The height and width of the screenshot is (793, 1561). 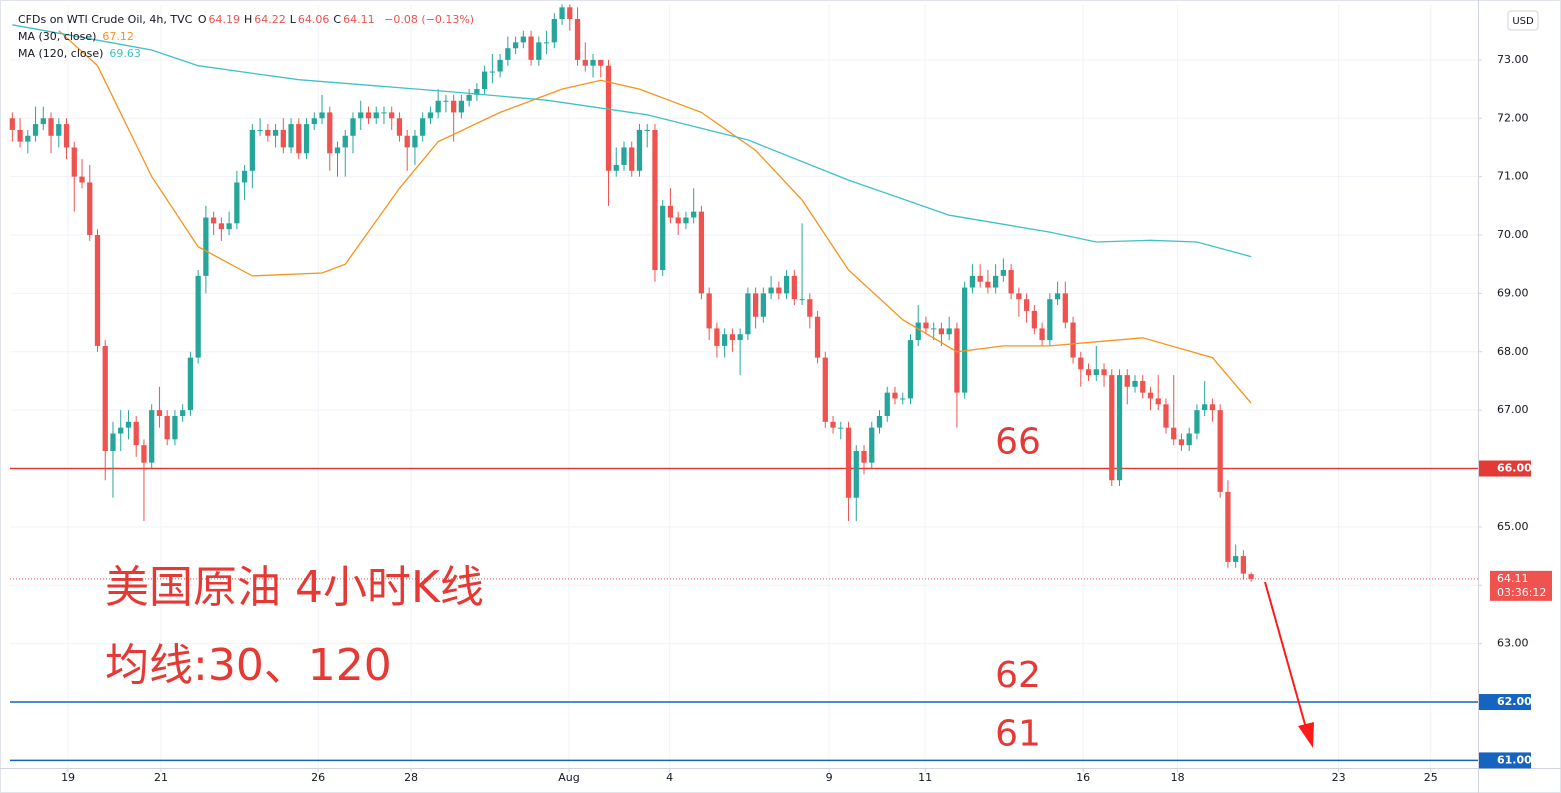 What do you see at coordinates (248, 19) in the screenshot?
I see `ohlc-label: H` at bounding box center [248, 19].